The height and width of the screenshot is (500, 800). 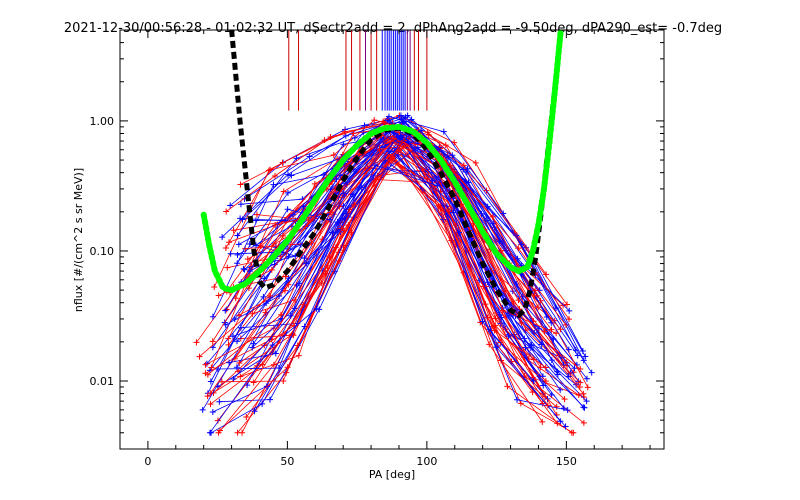 What do you see at coordinates (147, 461) in the screenshot?
I see `x-tick-label: 0` at bounding box center [147, 461].